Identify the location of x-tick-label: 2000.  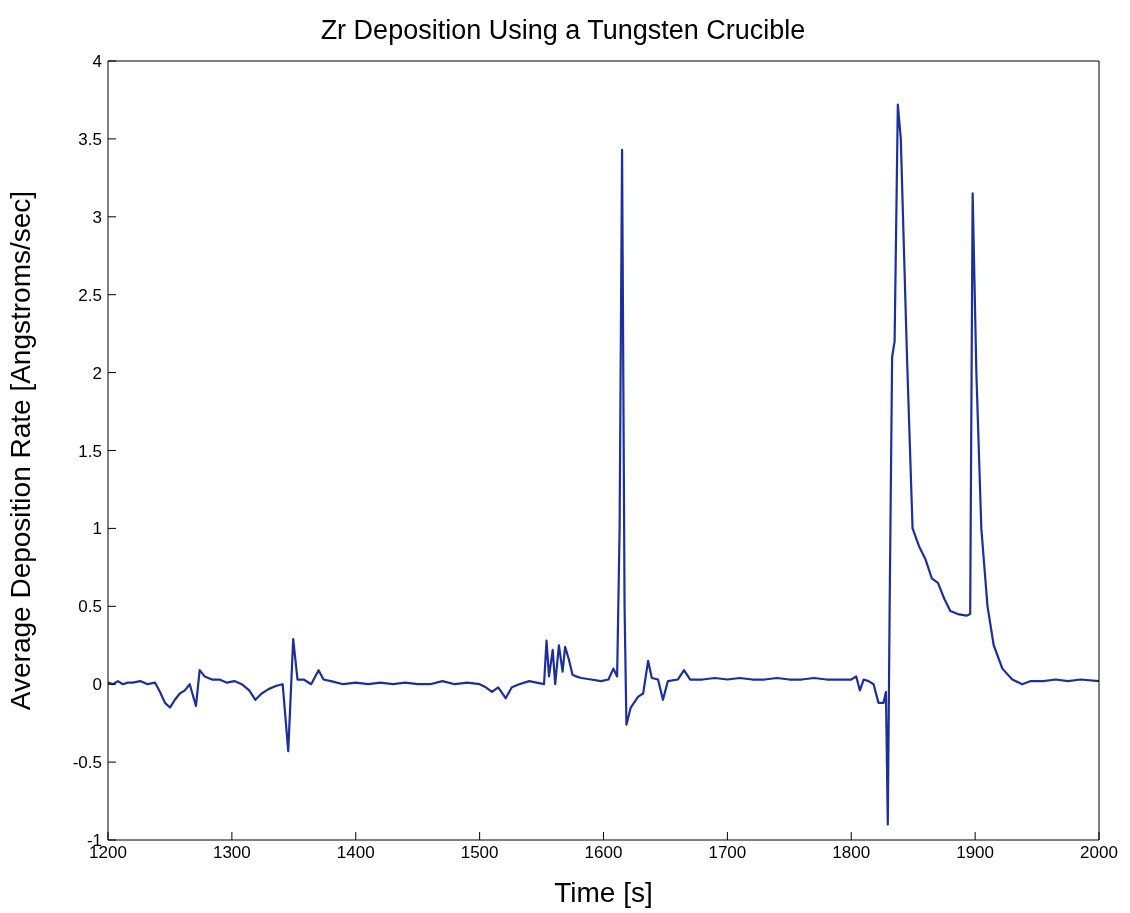
(1099, 853).